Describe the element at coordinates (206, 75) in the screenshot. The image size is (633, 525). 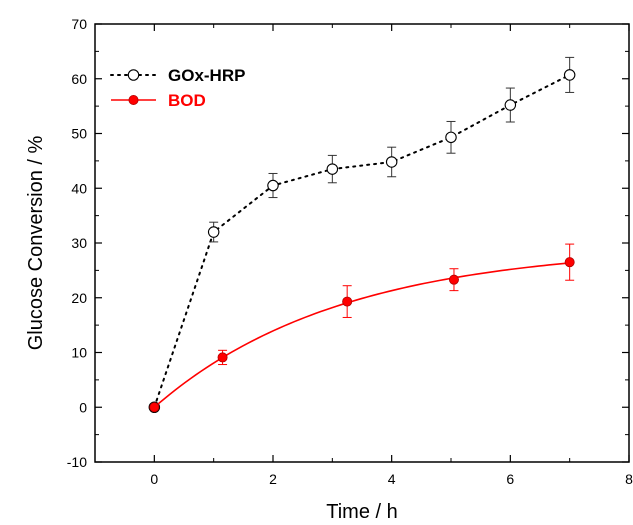
I see `legend-label-gox-hrp: GOx-HRP` at that location.